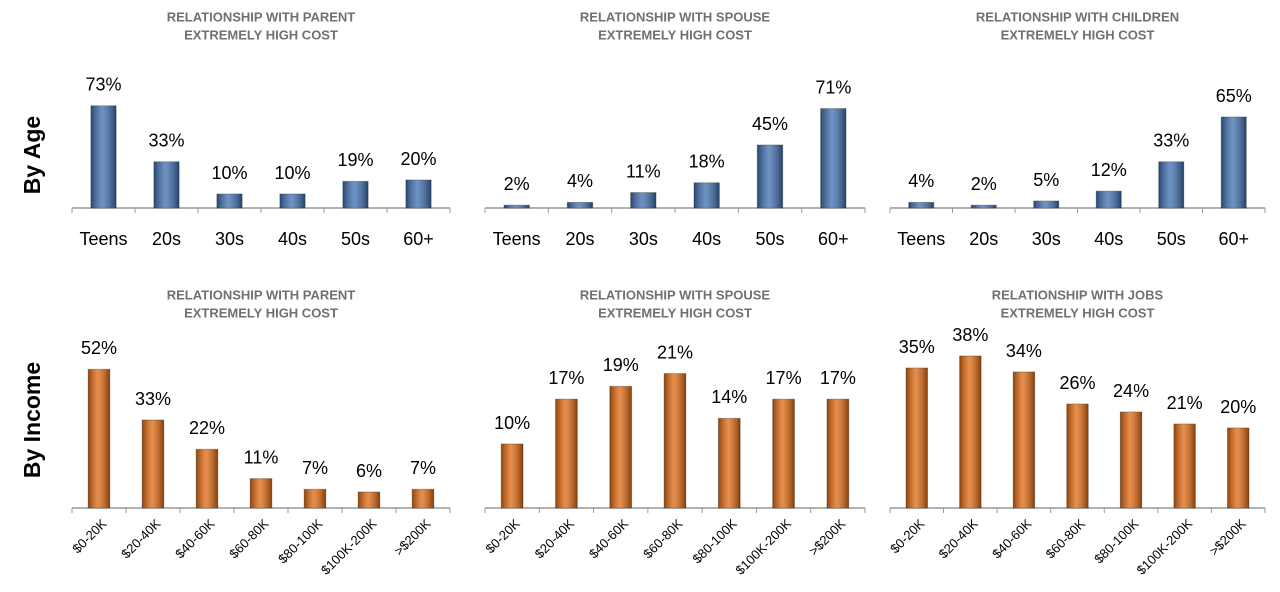  What do you see at coordinates (970, 335) in the screenshot?
I see `value-label: 38%` at bounding box center [970, 335].